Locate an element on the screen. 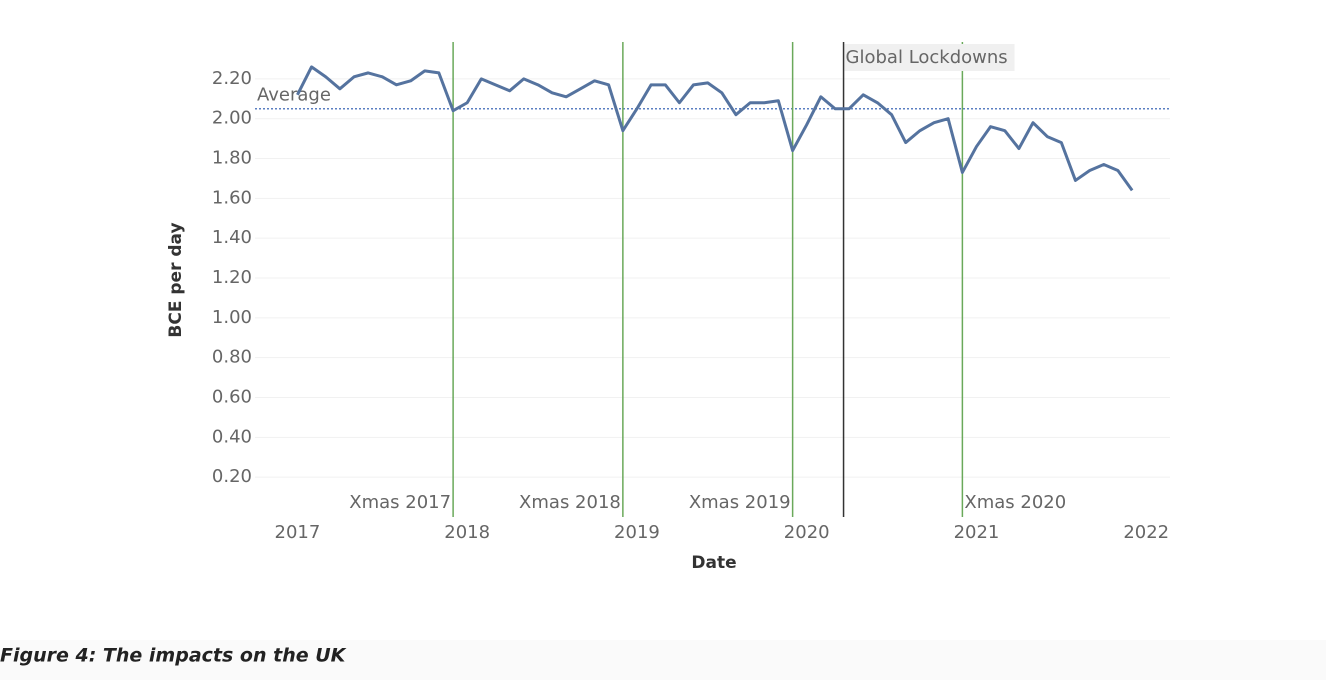  y-tick-label: 2.20 is located at coordinates (232, 78).